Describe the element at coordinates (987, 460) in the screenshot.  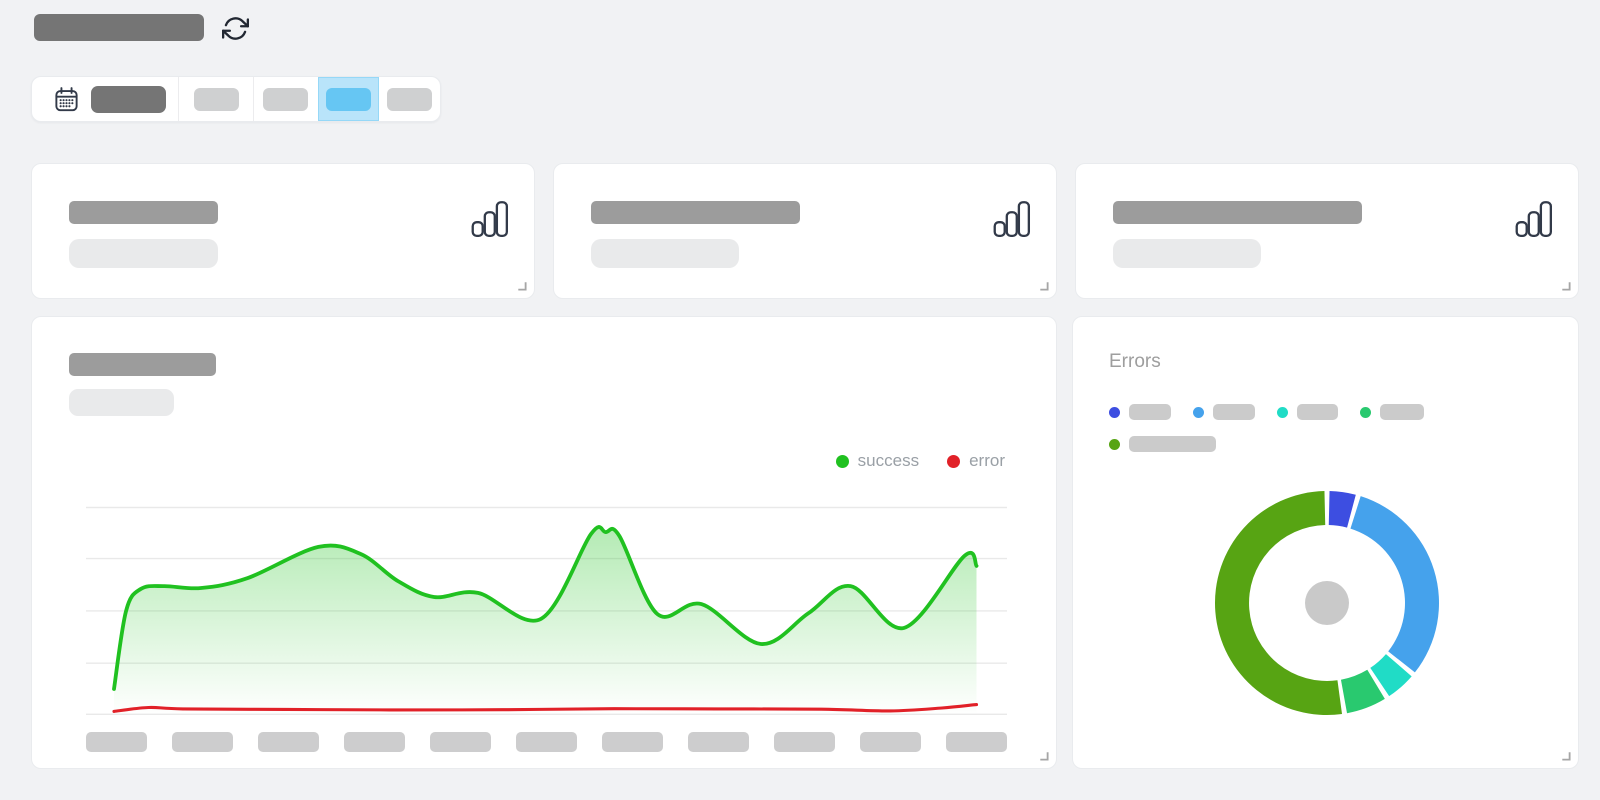
I see `error-legend-label: error` at that location.